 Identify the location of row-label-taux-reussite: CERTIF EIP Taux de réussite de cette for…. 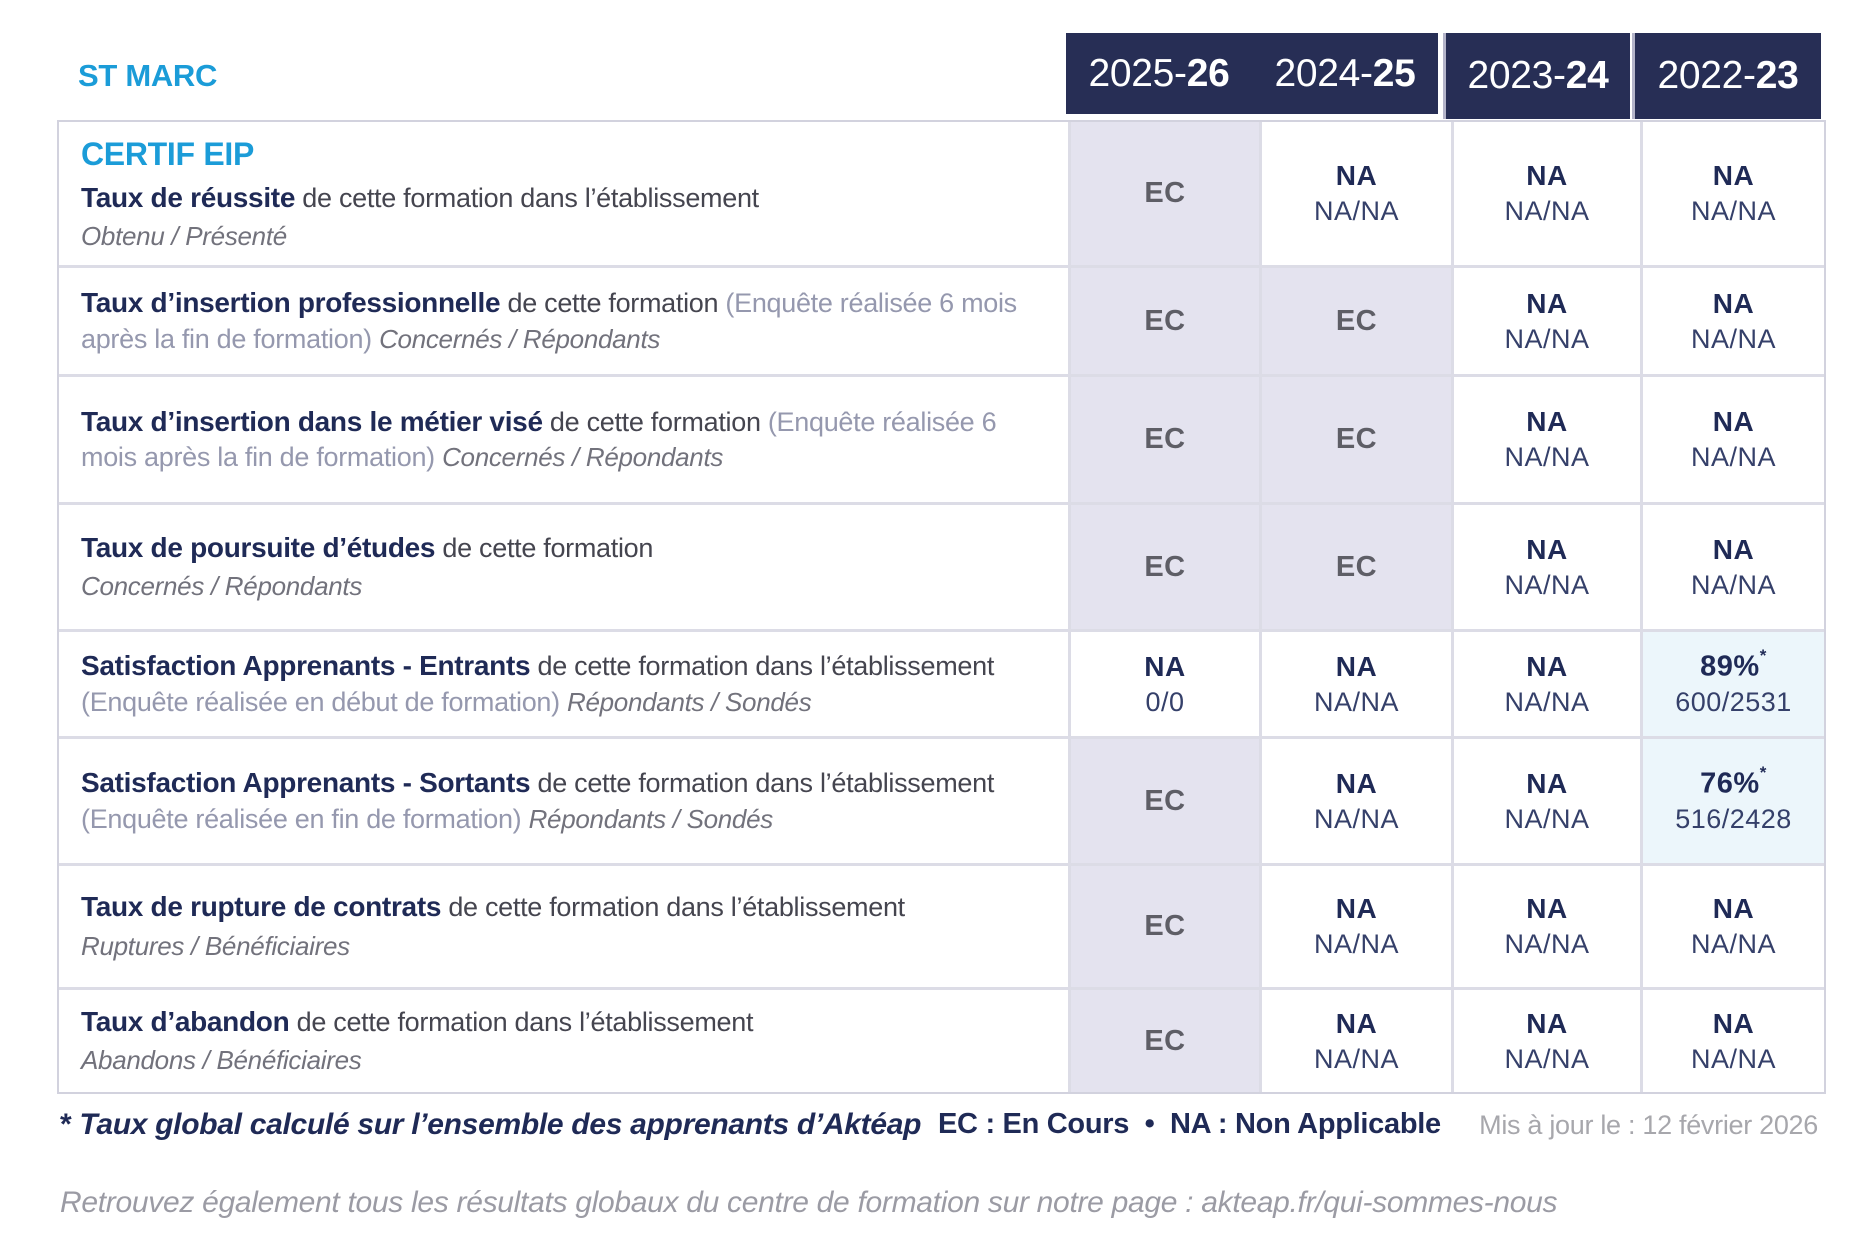
(563, 193).